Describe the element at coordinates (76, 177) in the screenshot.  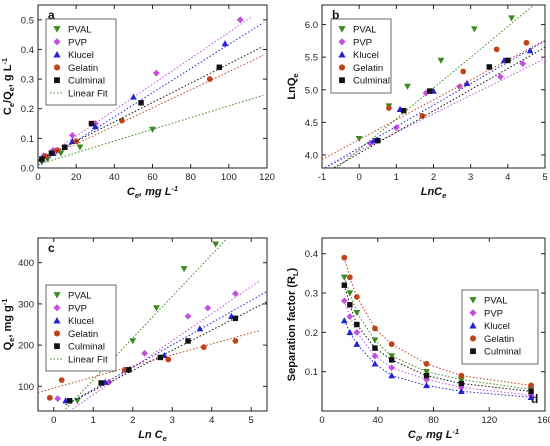
I see `x-tick-label: 20` at that location.